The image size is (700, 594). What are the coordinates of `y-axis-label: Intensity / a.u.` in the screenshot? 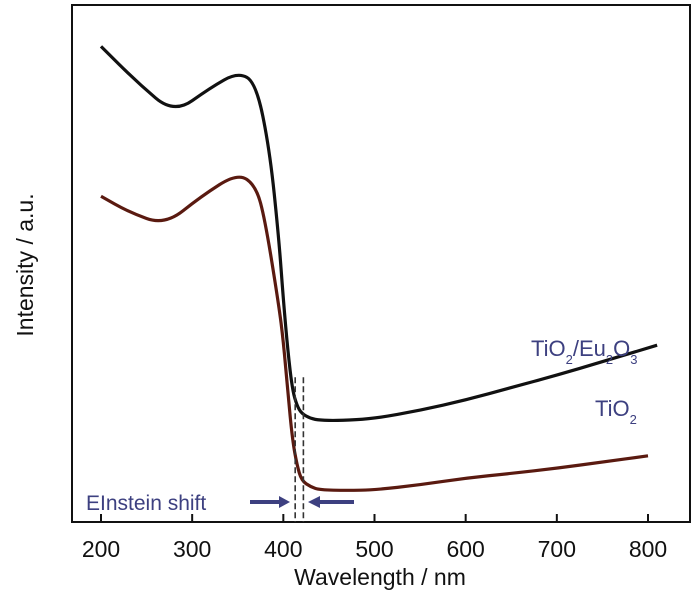 It's located at (25, 264).